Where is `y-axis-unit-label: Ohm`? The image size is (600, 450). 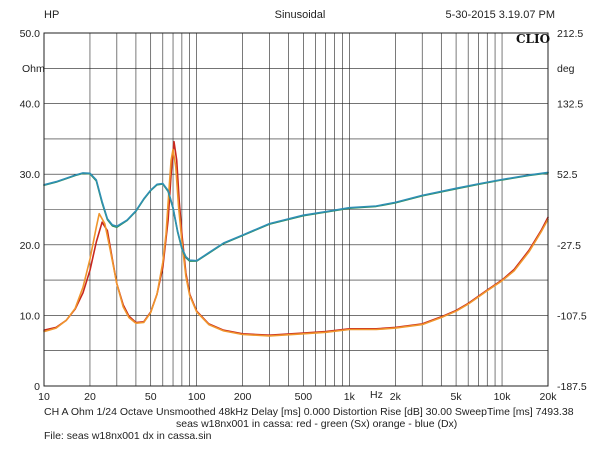
y-axis-unit-label: Ohm is located at coordinates (33, 69).